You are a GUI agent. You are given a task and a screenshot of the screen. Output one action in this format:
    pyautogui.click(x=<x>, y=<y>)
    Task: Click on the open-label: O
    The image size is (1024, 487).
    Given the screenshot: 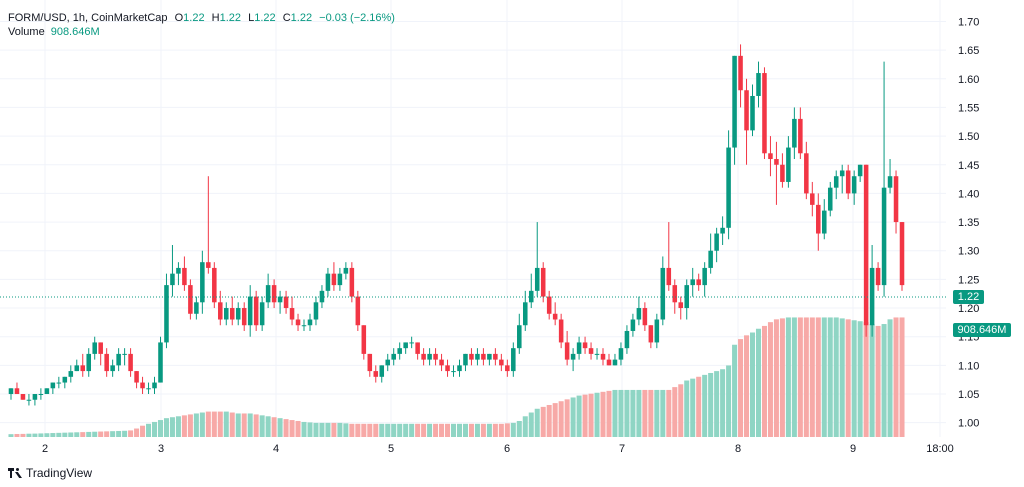 What is the action you would take?
    pyautogui.click(x=179, y=18)
    